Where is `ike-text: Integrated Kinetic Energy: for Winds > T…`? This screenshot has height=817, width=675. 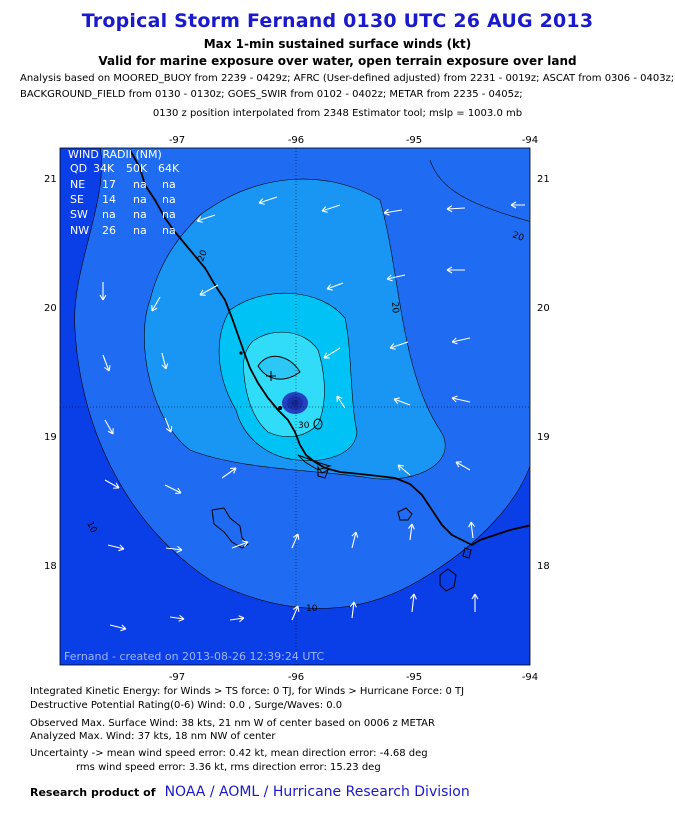 ike-text: Integrated Kinetic Energy: for Winds > T… is located at coordinates (247, 691).